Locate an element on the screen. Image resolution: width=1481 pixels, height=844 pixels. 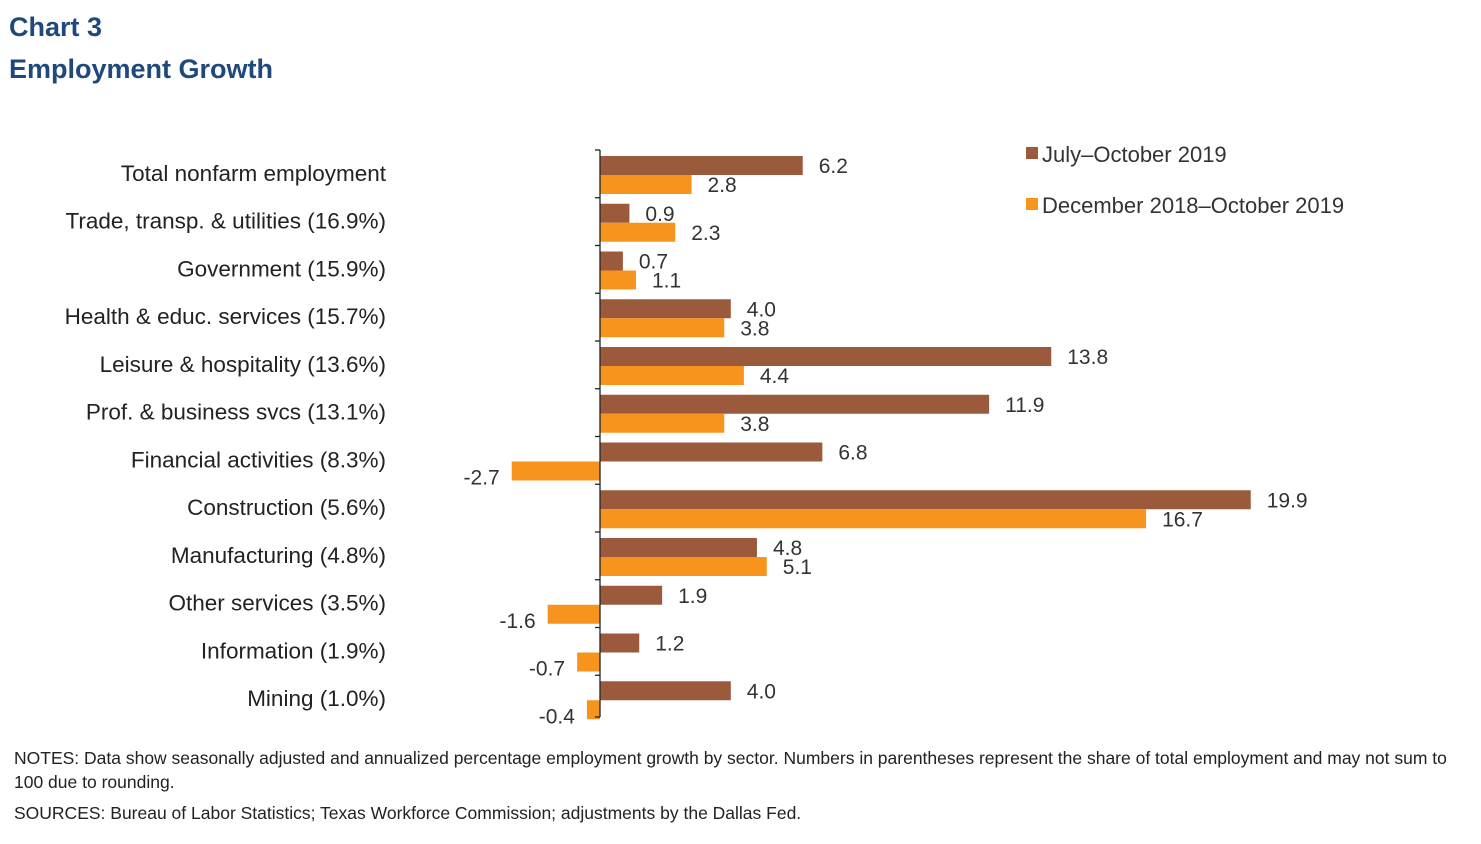
data-label-series2-financial-activities-8-3: -2.7 is located at coordinates (482, 478).